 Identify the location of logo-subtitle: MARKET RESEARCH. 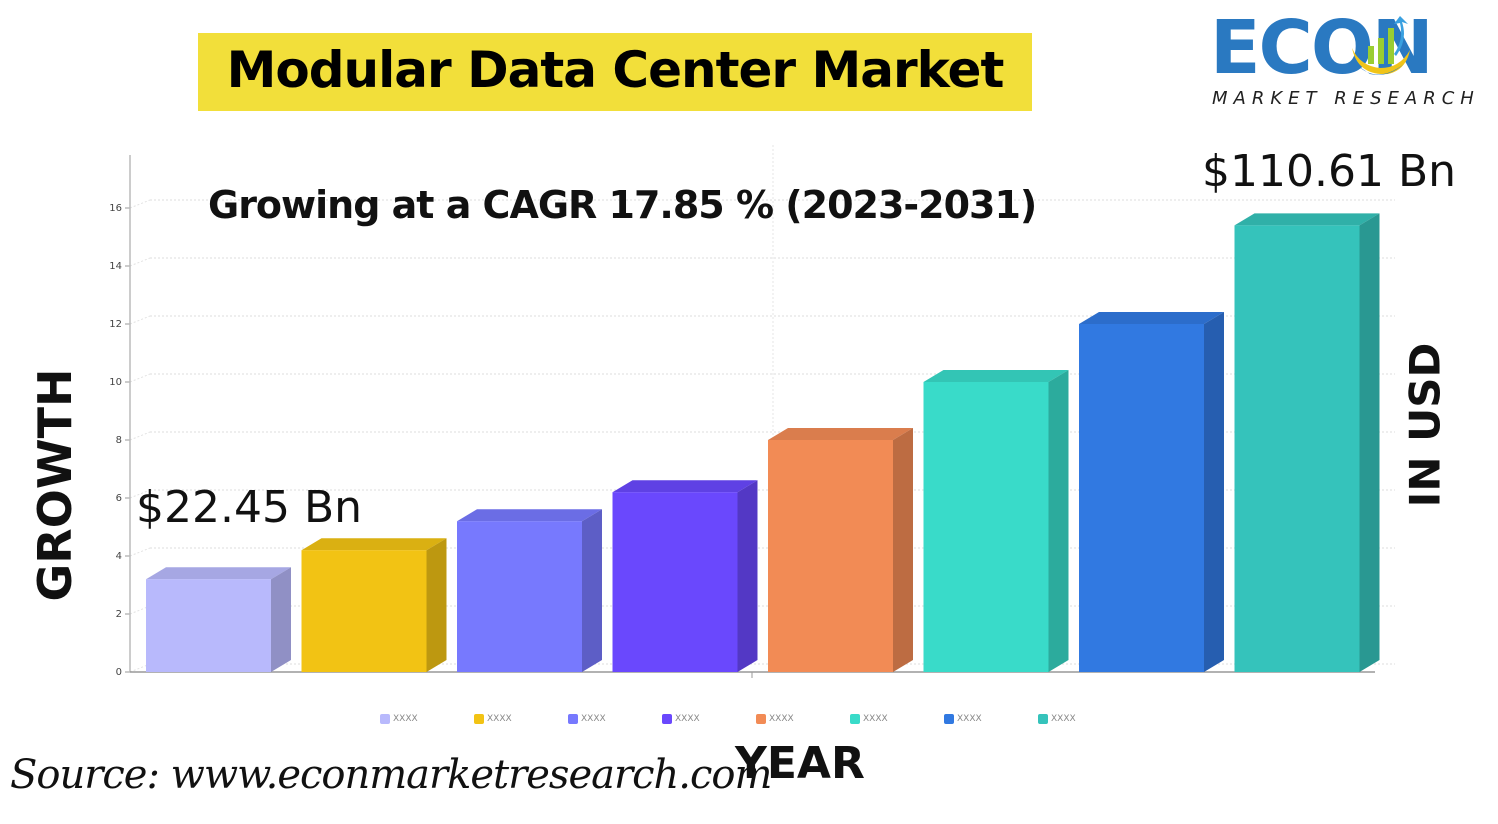
(1346, 98).